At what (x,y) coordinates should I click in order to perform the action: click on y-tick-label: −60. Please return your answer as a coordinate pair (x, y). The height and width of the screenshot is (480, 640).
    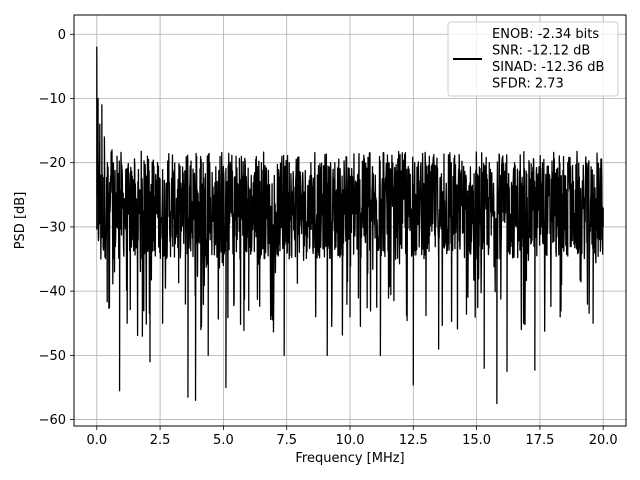
    Looking at the image, I should click on (52, 420).